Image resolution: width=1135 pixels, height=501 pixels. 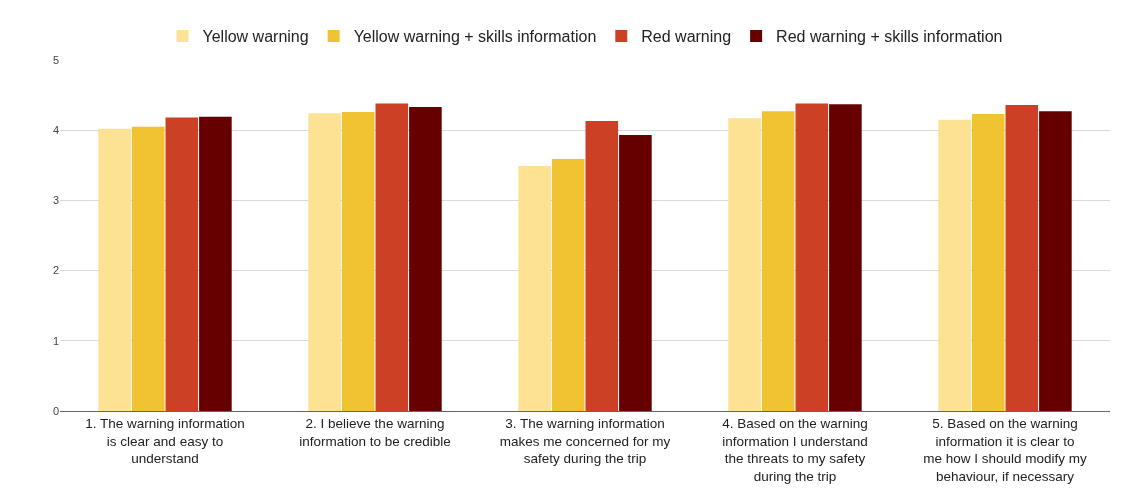 I want to click on x-tick-label: 1. The warning information is clear and easy to understand, so click(x=165, y=441).